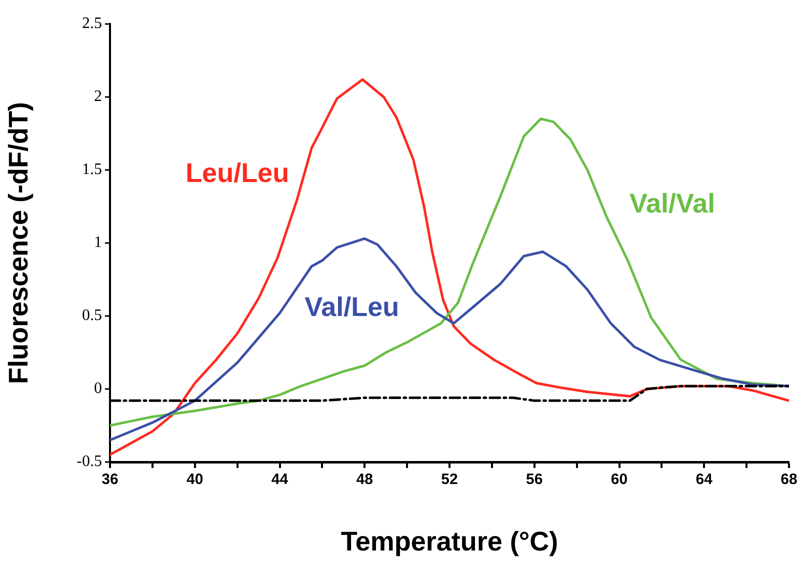 Image resolution: width=801 pixels, height=563 pixels. What do you see at coordinates (195, 479) in the screenshot?
I see `x-tick-label: 40` at bounding box center [195, 479].